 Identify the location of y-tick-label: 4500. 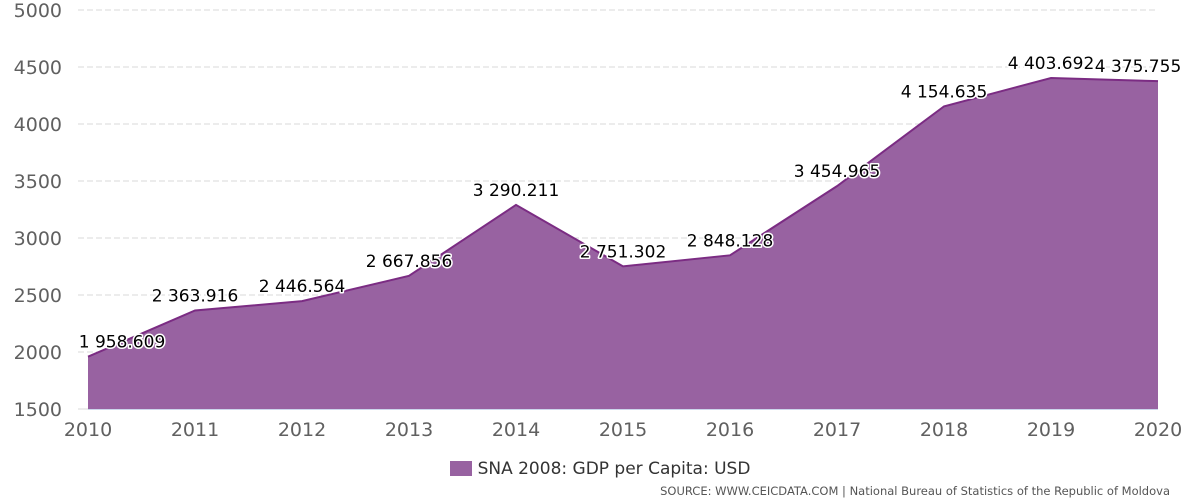
(38, 68).